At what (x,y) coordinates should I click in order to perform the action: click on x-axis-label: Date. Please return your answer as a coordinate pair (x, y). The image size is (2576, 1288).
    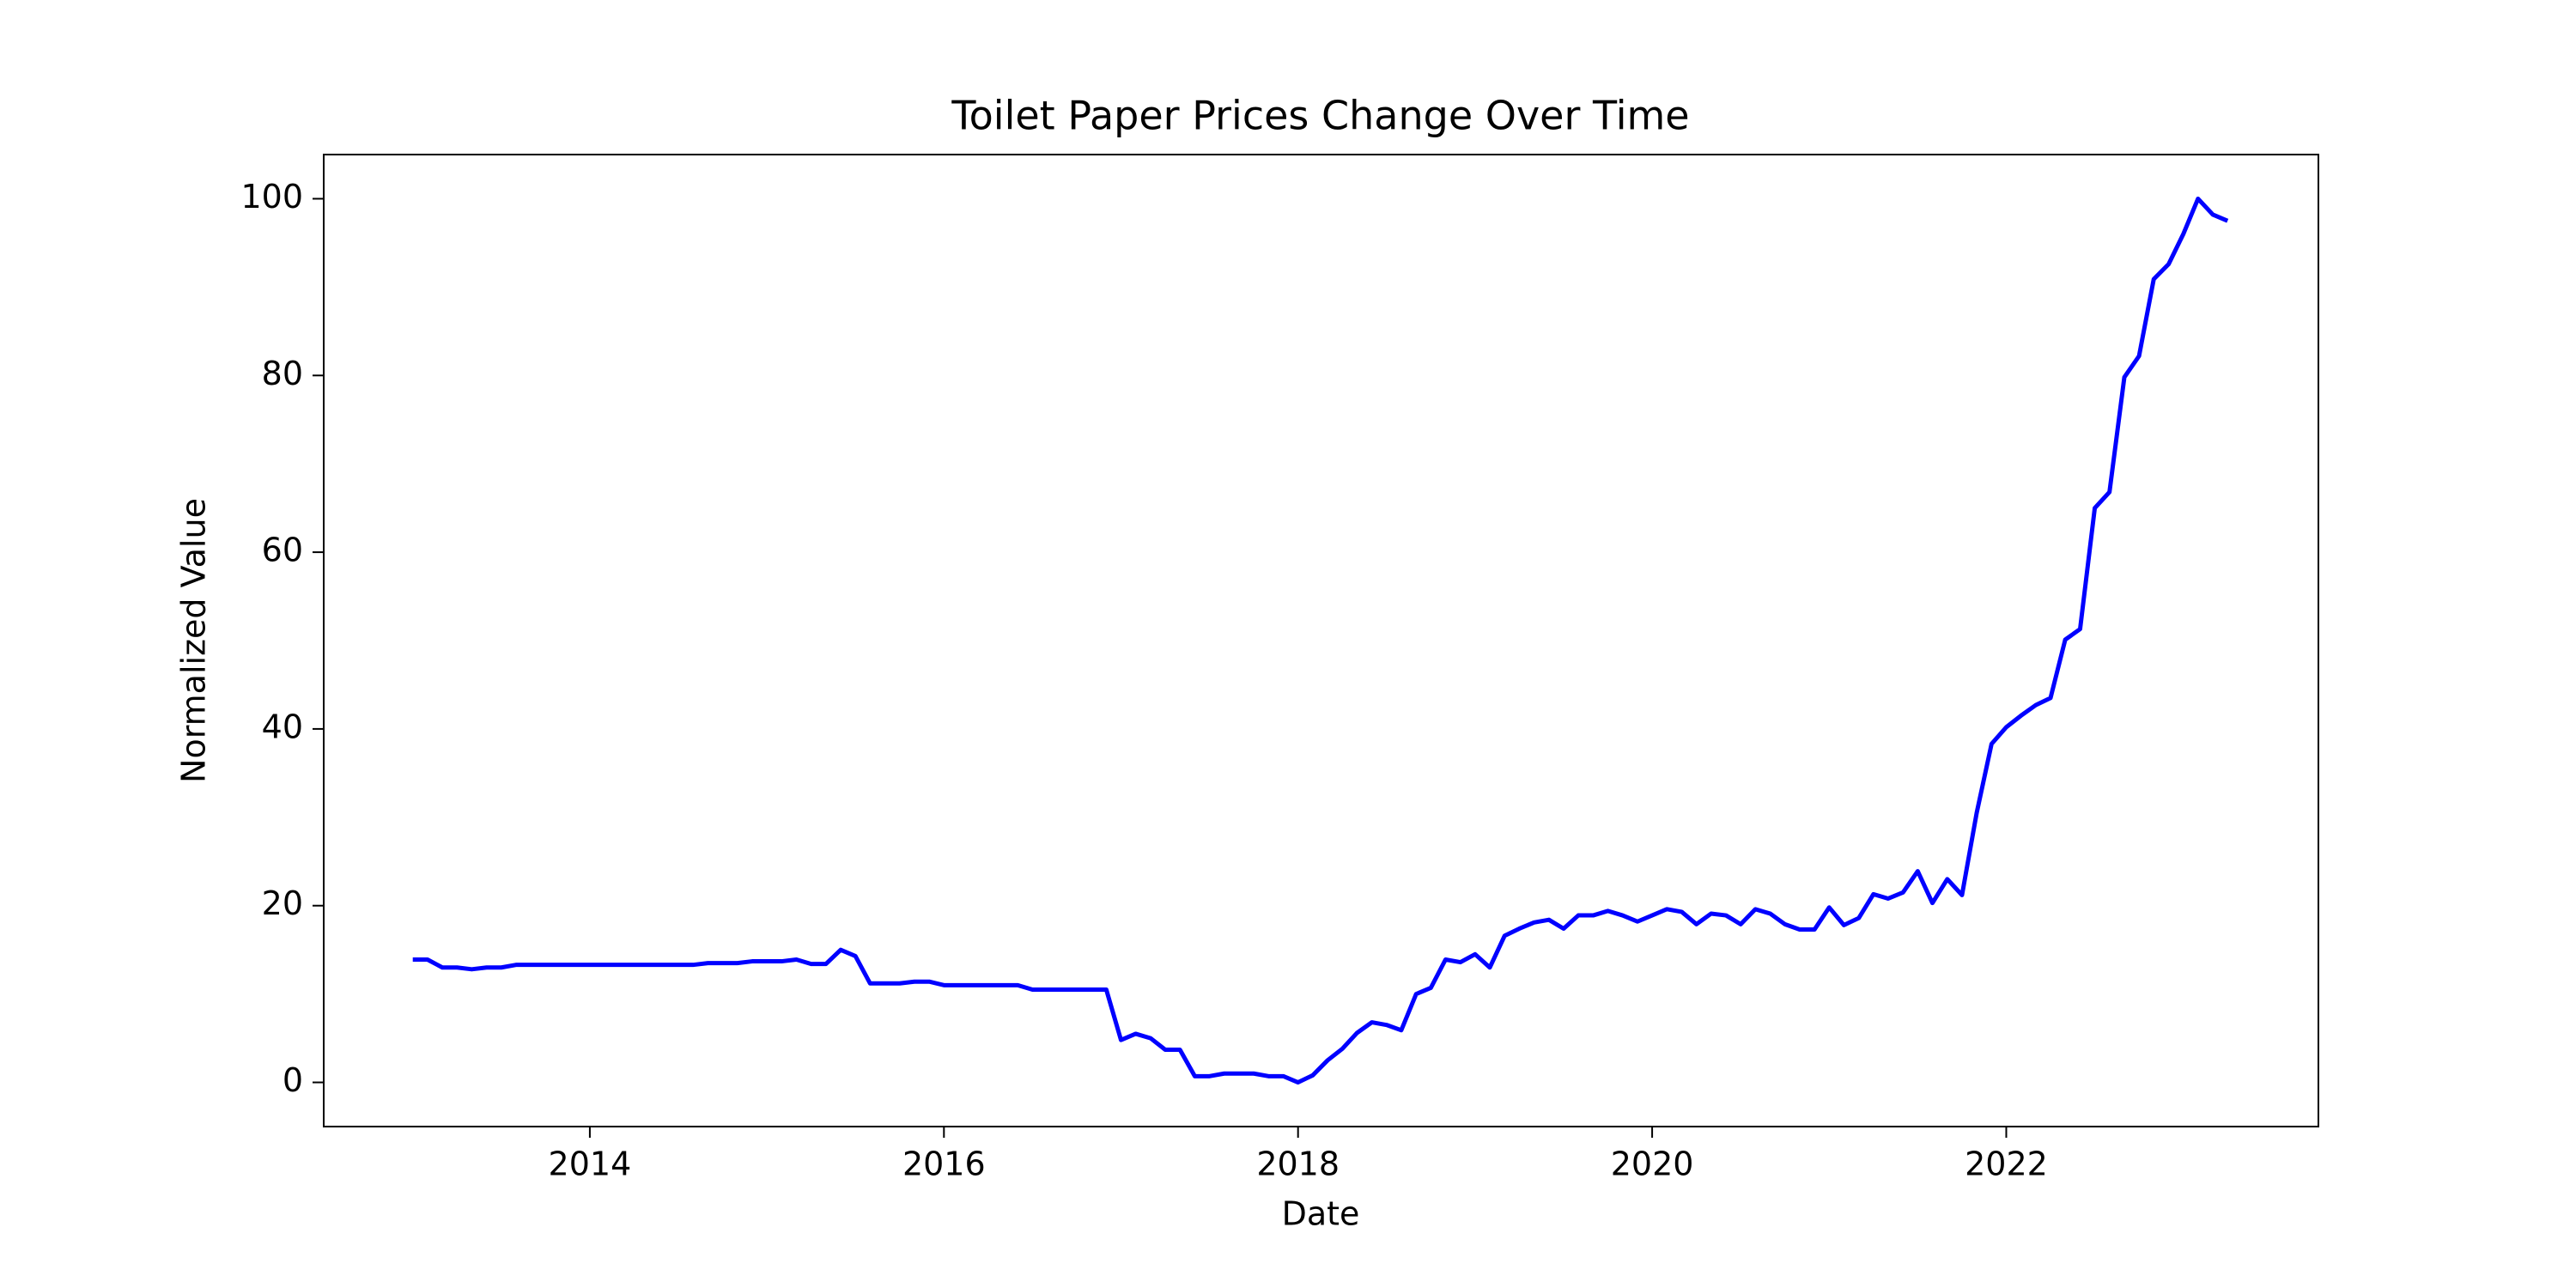
    Looking at the image, I should click on (1321, 1214).